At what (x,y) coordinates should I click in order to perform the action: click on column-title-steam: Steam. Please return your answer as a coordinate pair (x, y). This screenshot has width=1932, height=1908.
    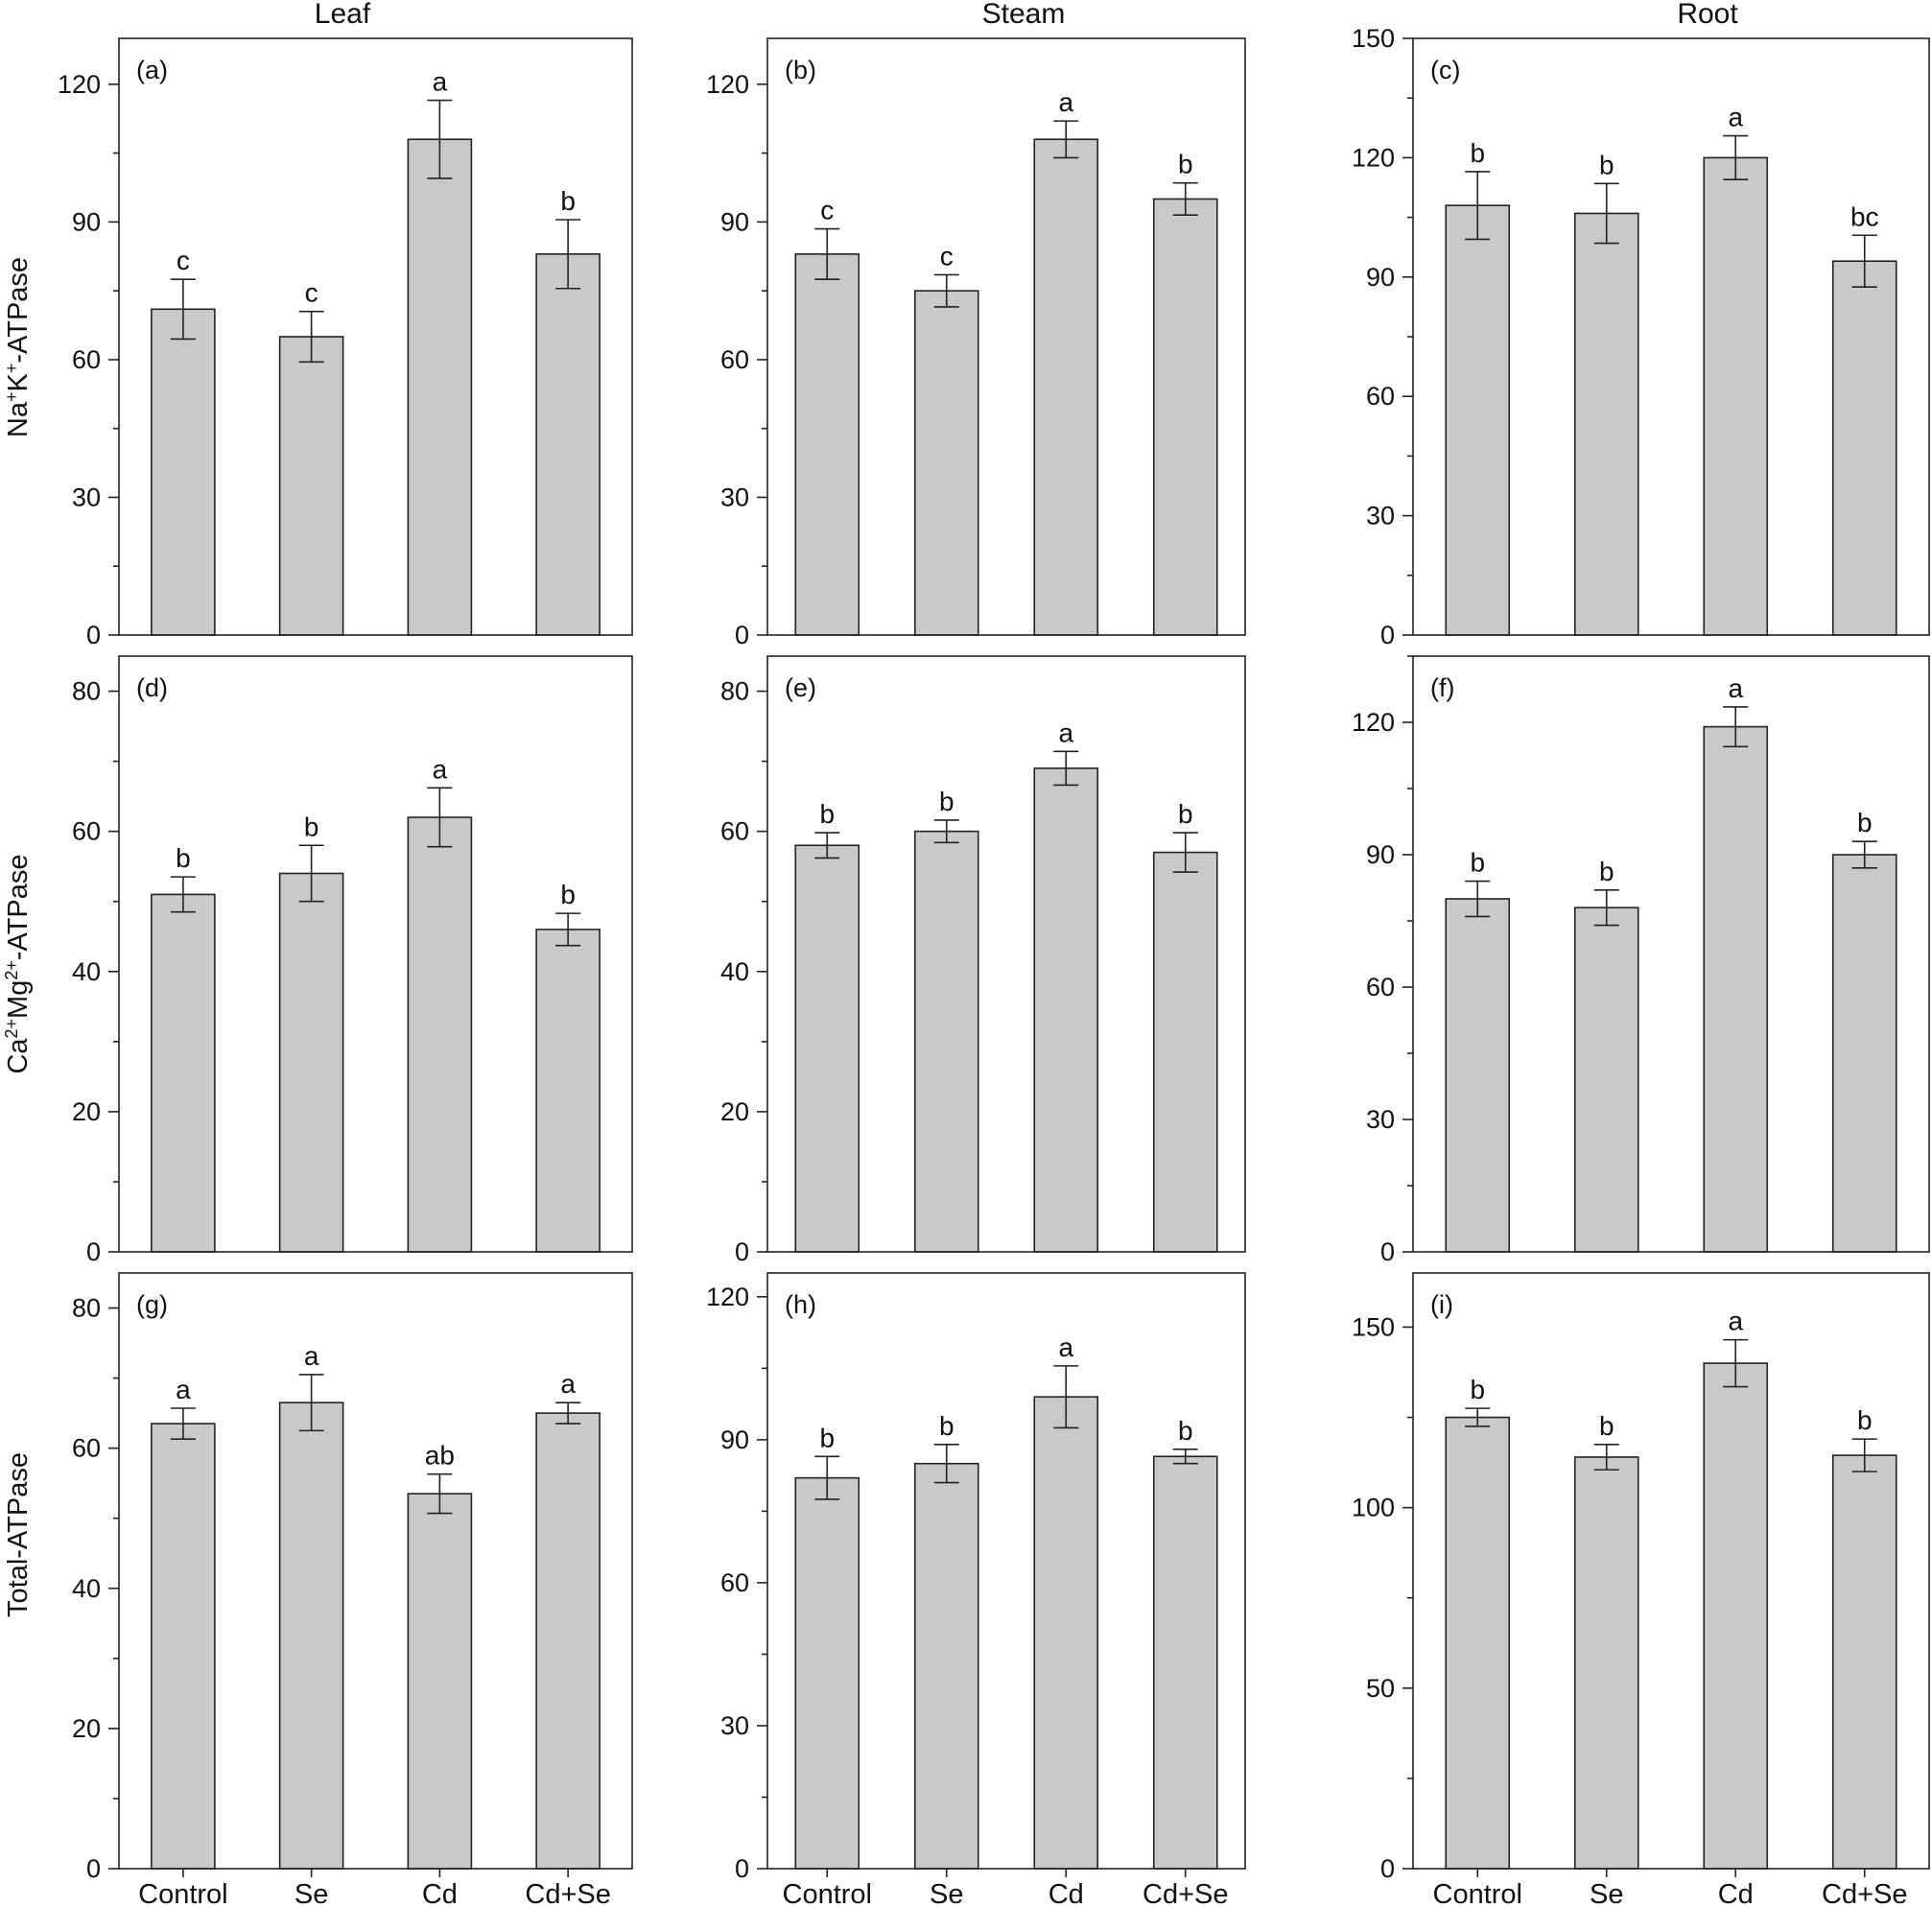
    Looking at the image, I should click on (1024, 15).